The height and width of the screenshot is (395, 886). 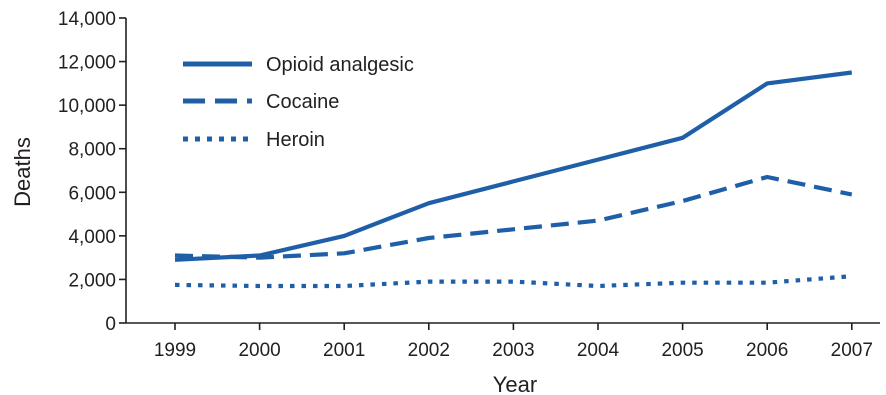 I want to click on x-tick-label: 2000, so click(x=259, y=350).